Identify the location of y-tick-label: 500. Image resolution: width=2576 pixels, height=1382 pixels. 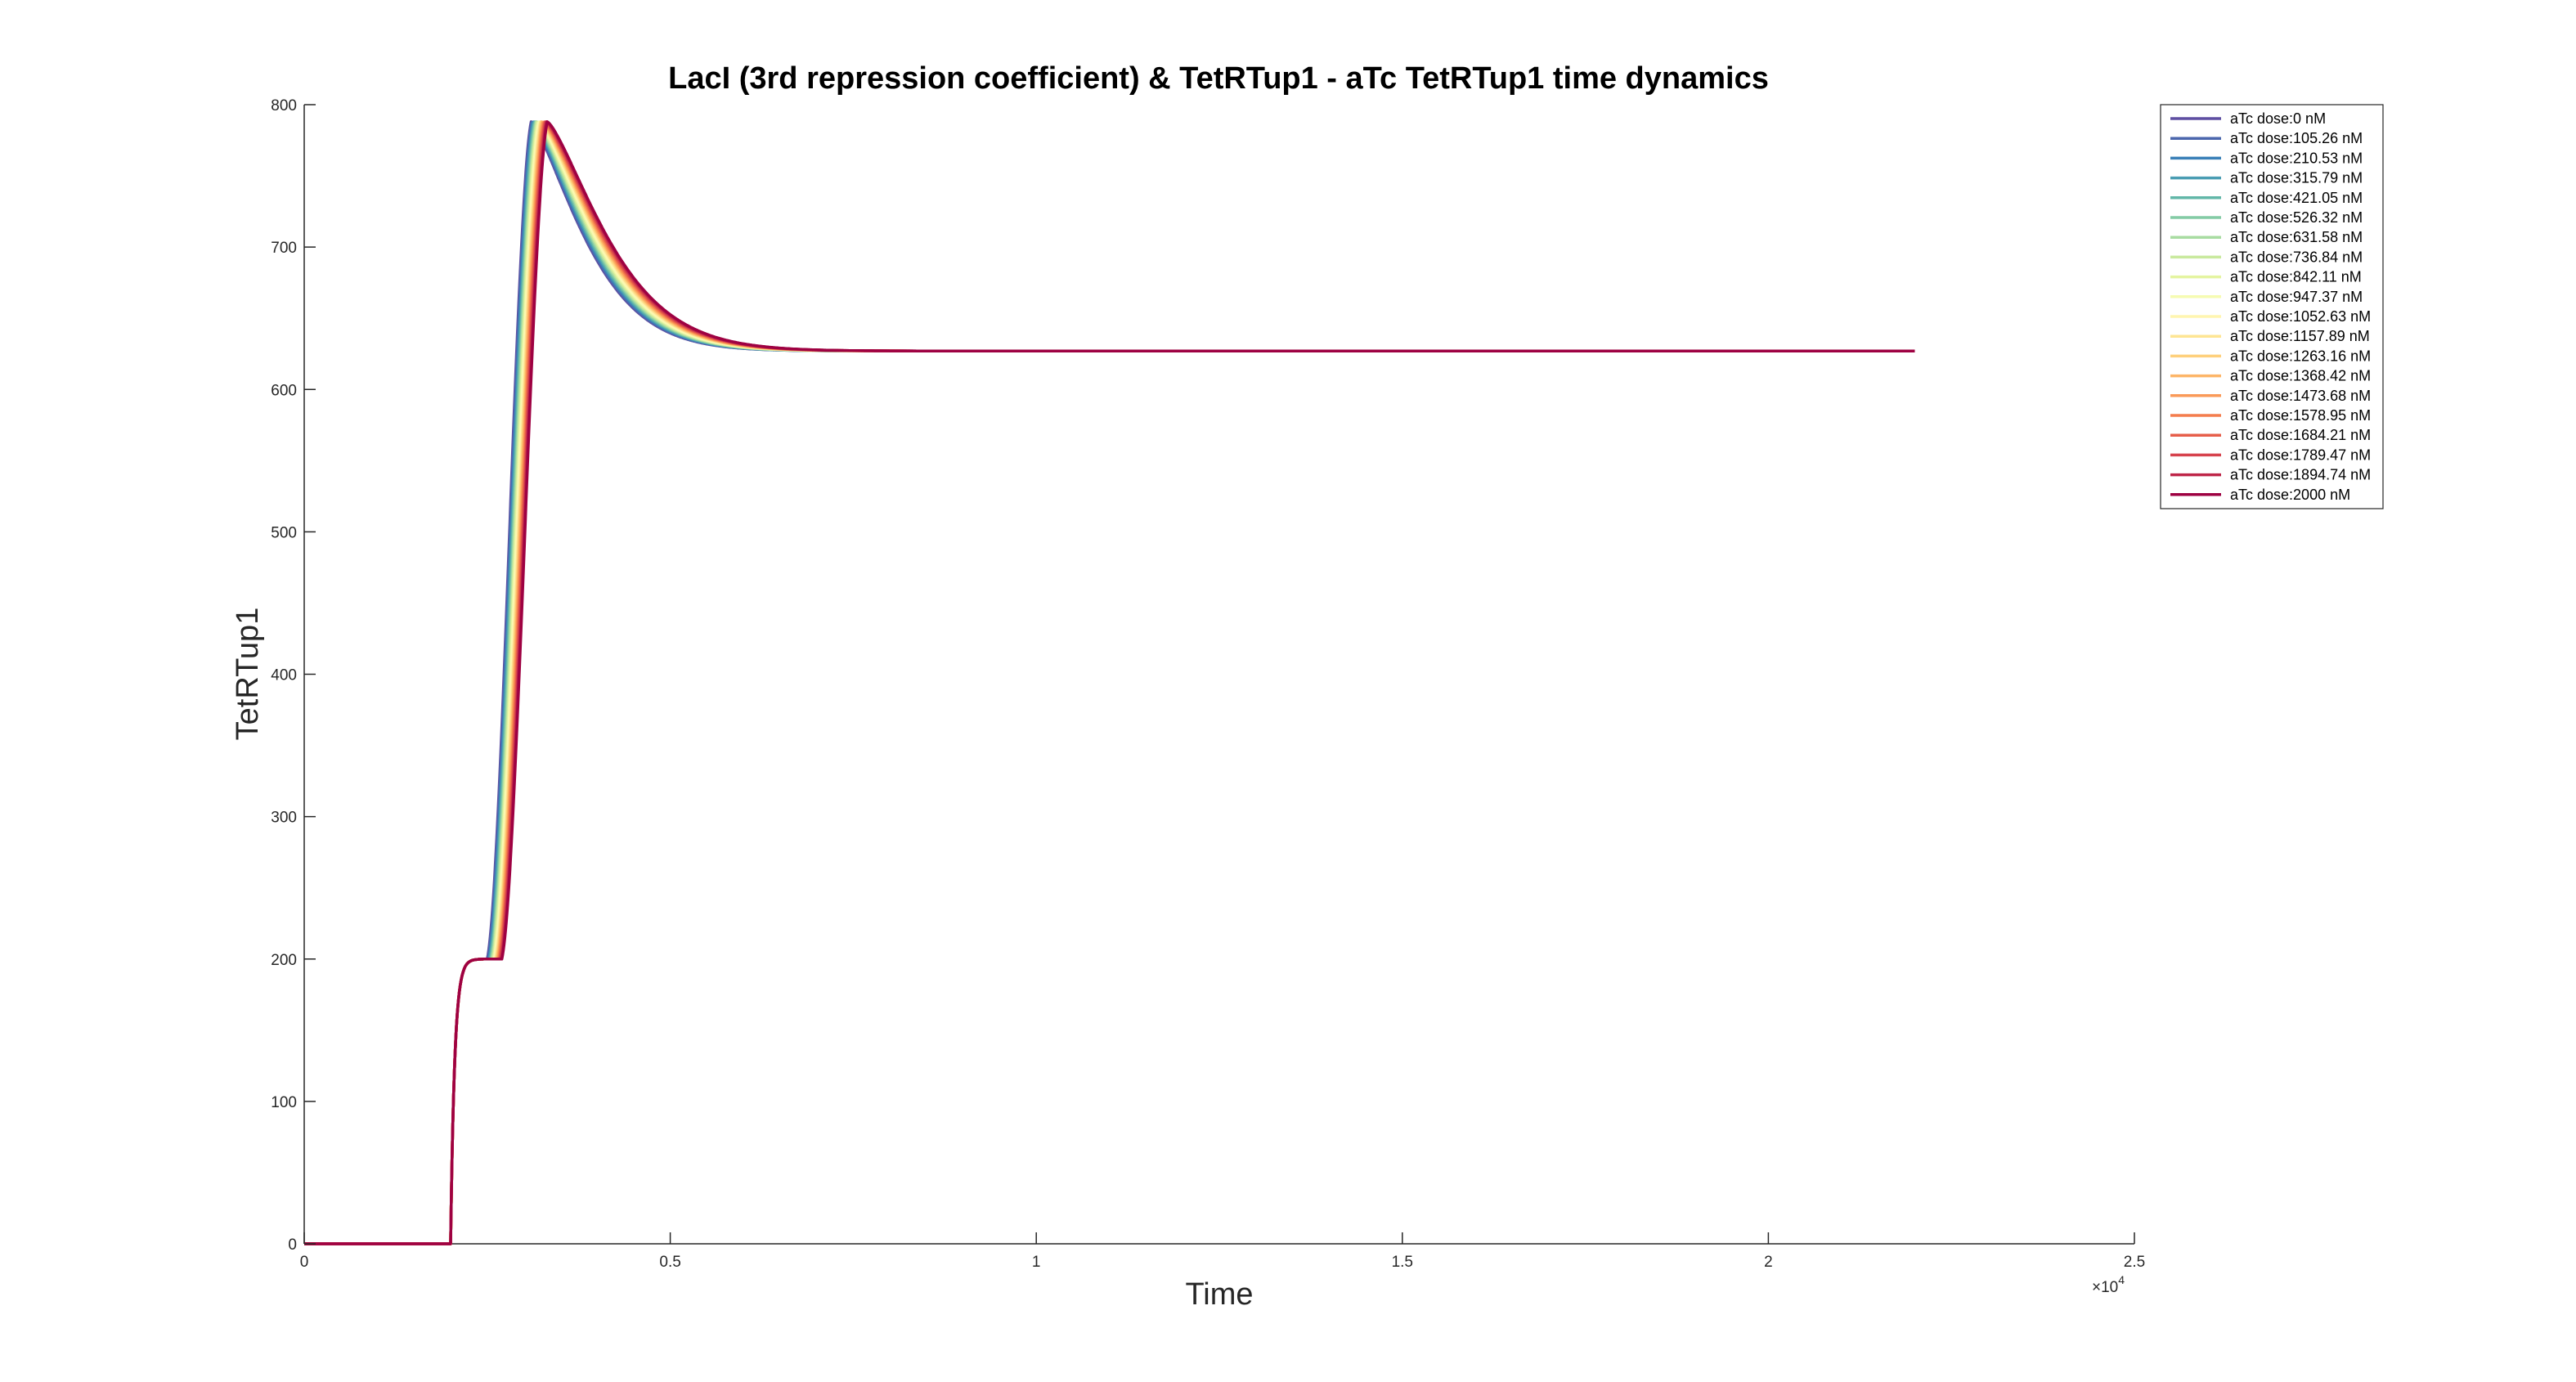
(284, 532).